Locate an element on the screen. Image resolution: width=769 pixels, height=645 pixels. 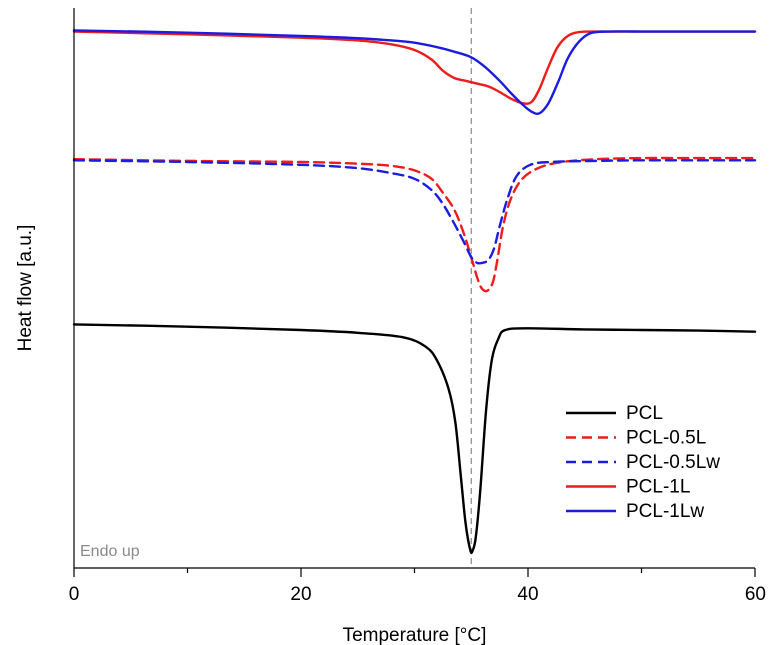
y-axis-title: Heat flow [a.u.] is located at coordinates (25, 288).